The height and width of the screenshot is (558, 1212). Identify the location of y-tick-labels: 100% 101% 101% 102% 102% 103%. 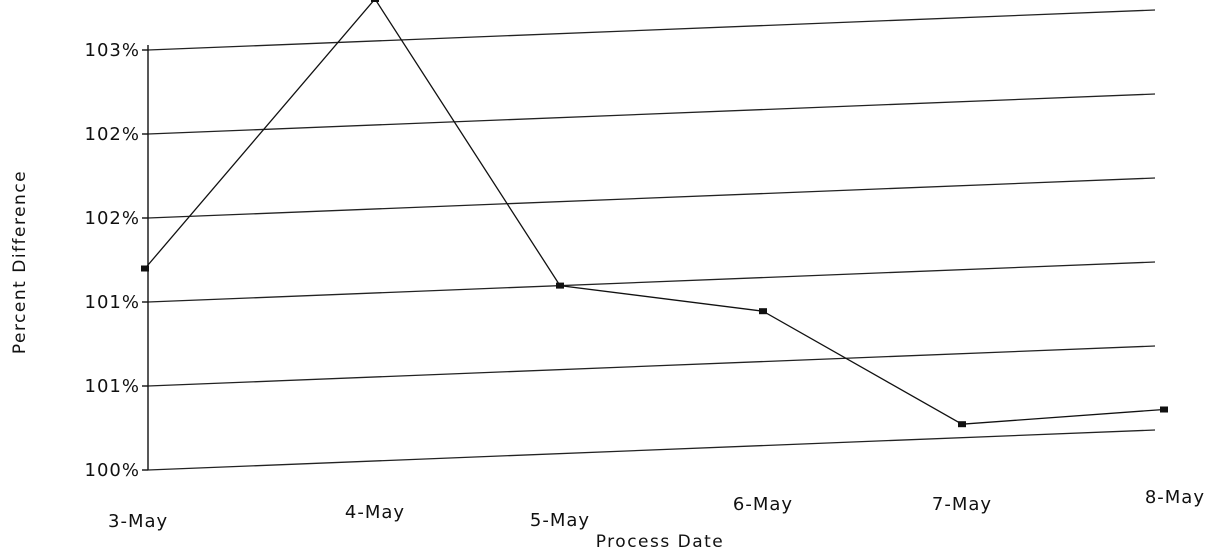
(116, 260).